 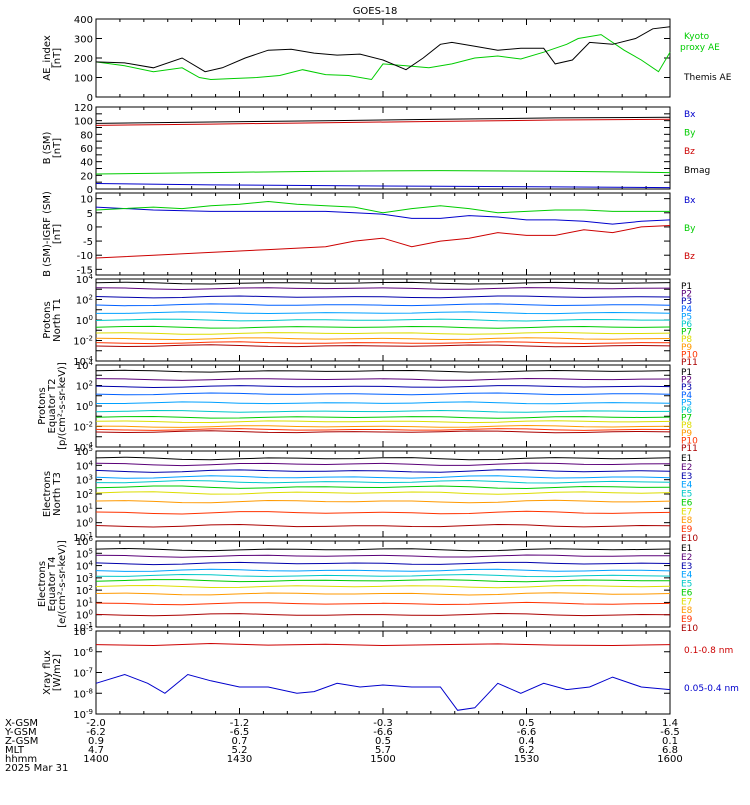 I want to click on legend-protons_t1-p10: P10, so click(x=689, y=355).